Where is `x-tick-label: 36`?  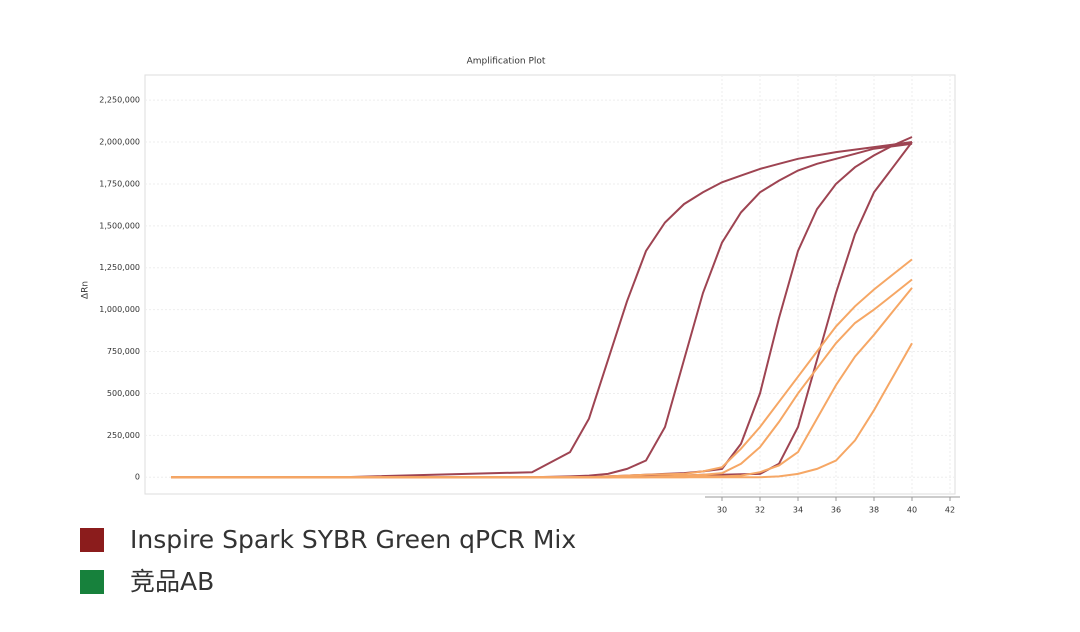 x-tick-label: 36 is located at coordinates (836, 510).